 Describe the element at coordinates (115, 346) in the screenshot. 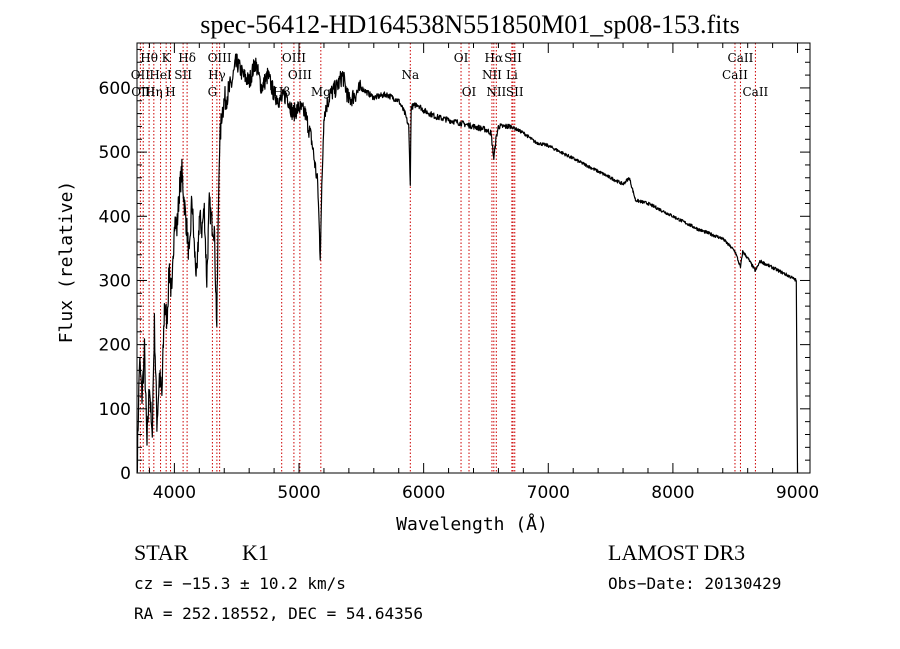

I see `y-tick-label: 200` at that location.